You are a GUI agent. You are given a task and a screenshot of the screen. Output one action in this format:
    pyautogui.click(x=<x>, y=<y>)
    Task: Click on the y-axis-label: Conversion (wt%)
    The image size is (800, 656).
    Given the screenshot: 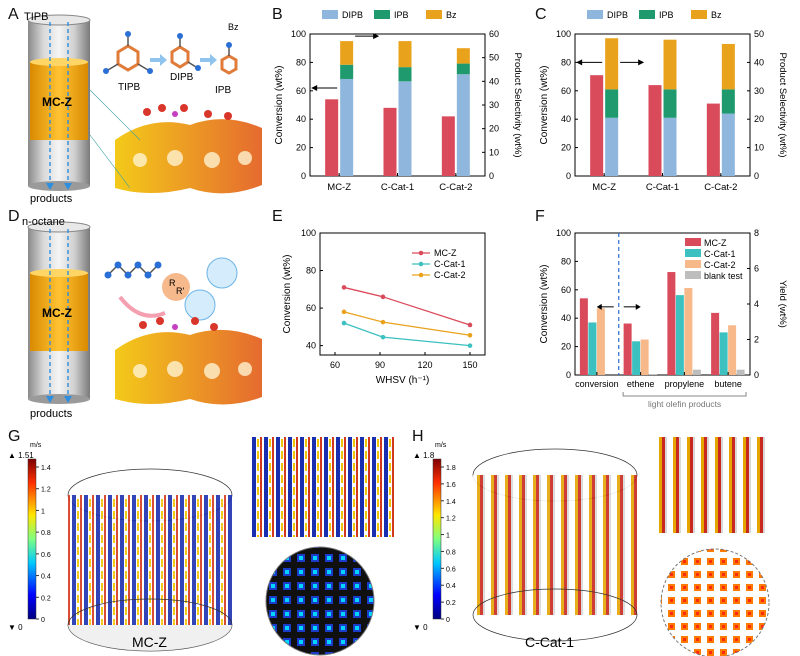 What is the action you would take?
    pyautogui.click(x=287, y=294)
    